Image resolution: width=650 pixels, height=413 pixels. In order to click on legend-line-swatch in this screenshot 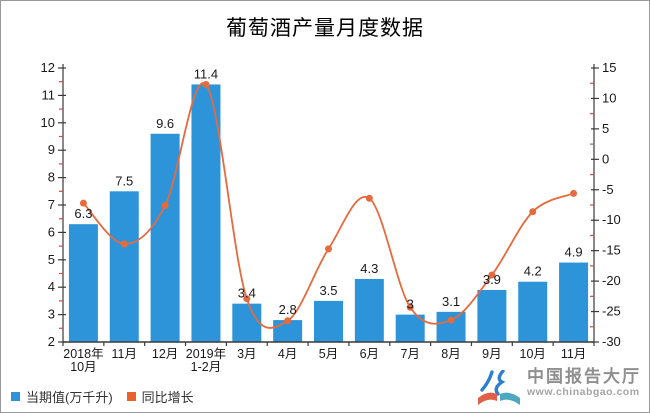, I will do `click(131, 396)`.